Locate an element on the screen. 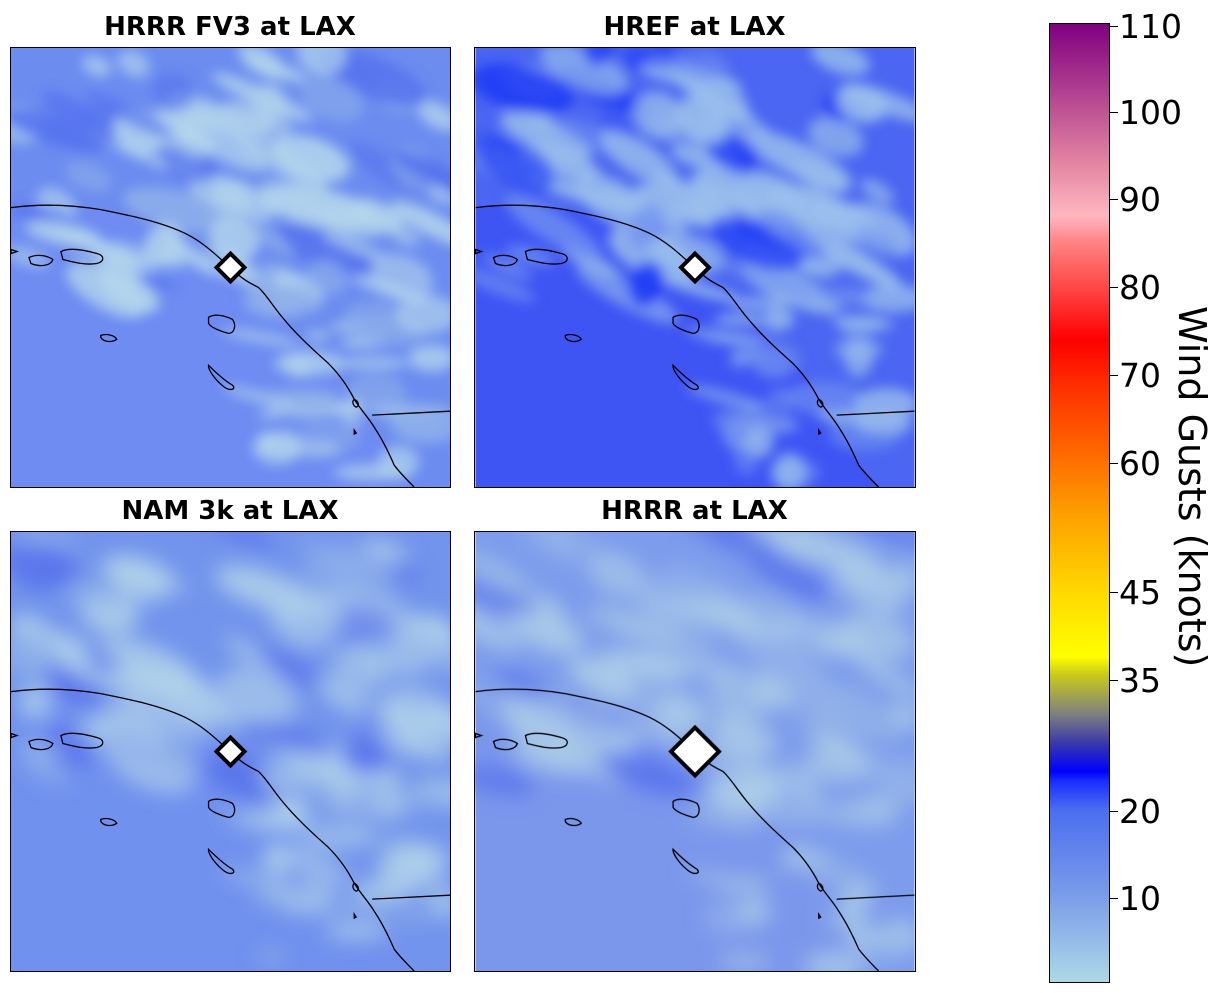  colorbar-tick-label: 70 is located at coordinates (1140, 375).